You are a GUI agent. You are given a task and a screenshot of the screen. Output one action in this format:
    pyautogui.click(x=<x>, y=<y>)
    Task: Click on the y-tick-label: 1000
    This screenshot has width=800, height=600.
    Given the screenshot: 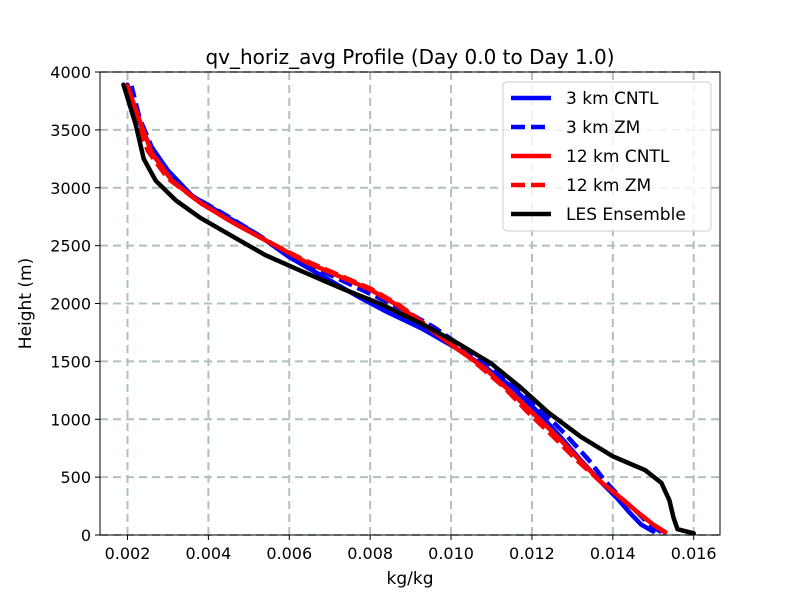 What is the action you would take?
    pyautogui.click(x=70, y=419)
    